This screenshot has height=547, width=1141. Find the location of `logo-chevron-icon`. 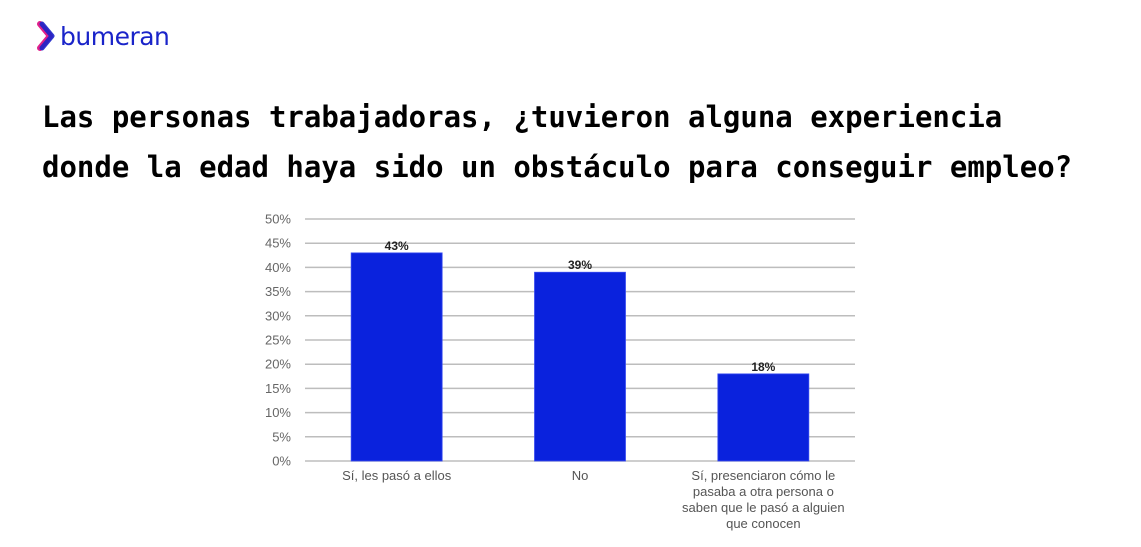

logo-chevron-icon is located at coordinates (46, 36).